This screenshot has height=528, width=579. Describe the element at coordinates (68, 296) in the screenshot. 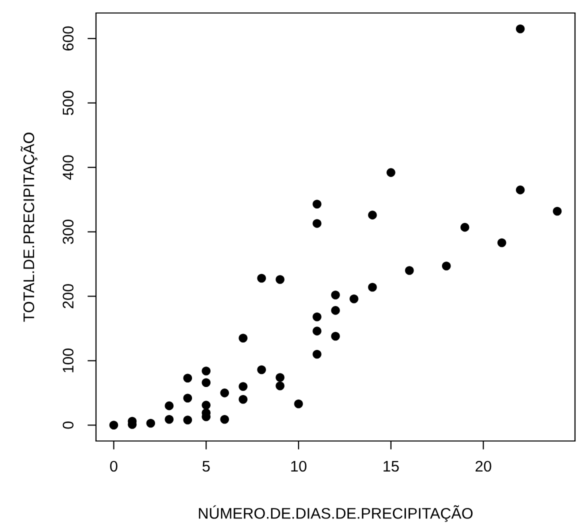

I see `y-tick-label: 200` at that location.